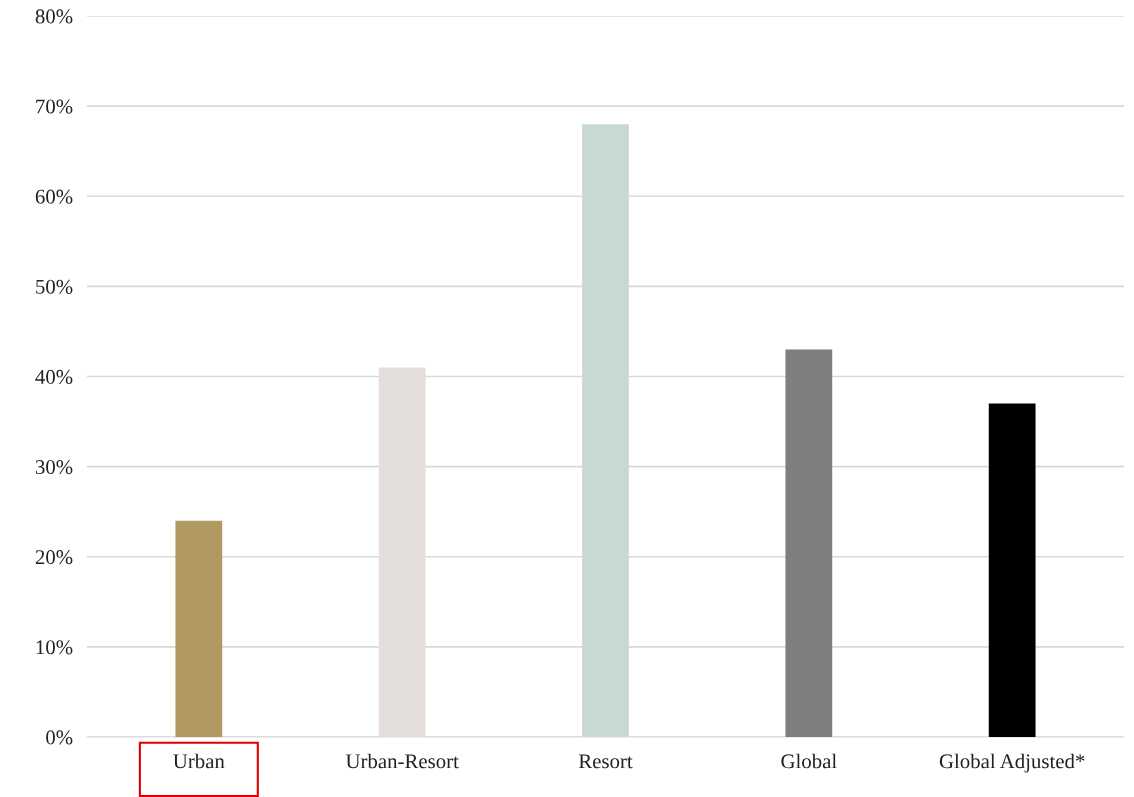  What do you see at coordinates (59, 737) in the screenshot?
I see `y-tick-label: 0%` at bounding box center [59, 737].